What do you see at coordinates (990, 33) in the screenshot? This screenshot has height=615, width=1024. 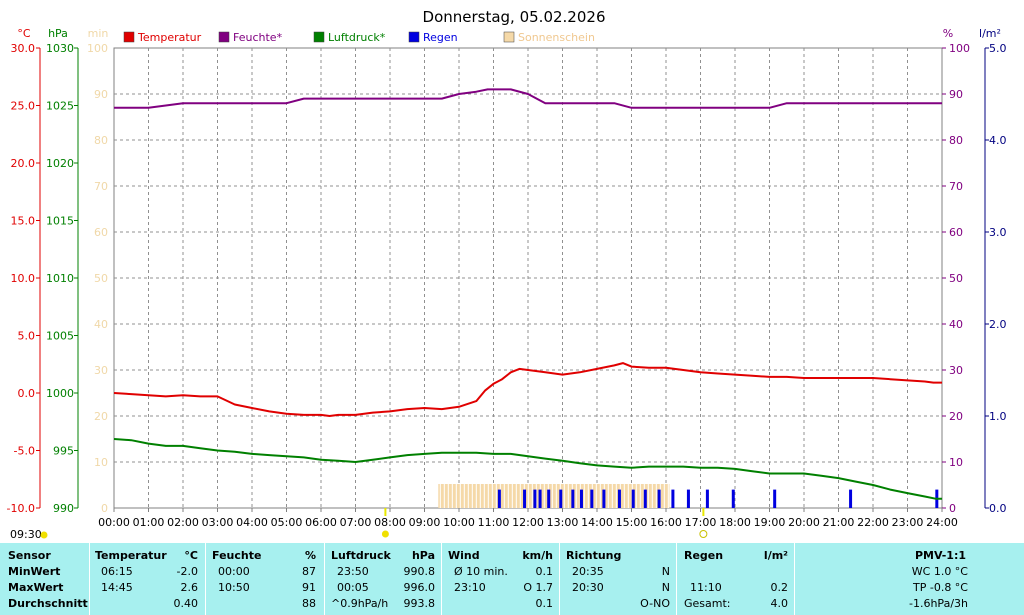 I see `rain-unit-label: l/m²` at bounding box center [990, 33].